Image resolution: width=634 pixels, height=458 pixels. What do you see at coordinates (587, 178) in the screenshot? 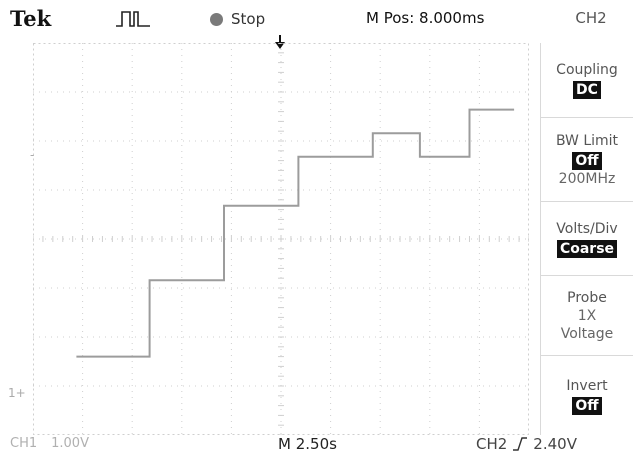
I see `bw-limit-sub: 200MHz` at bounding box center [587, 178].